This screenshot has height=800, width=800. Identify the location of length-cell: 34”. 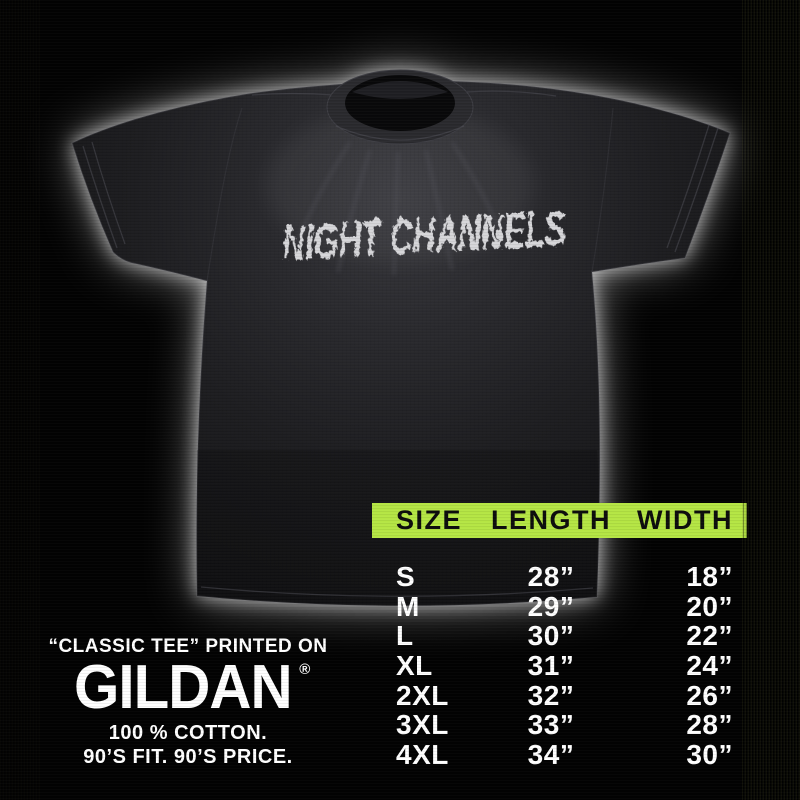
(551, 755).